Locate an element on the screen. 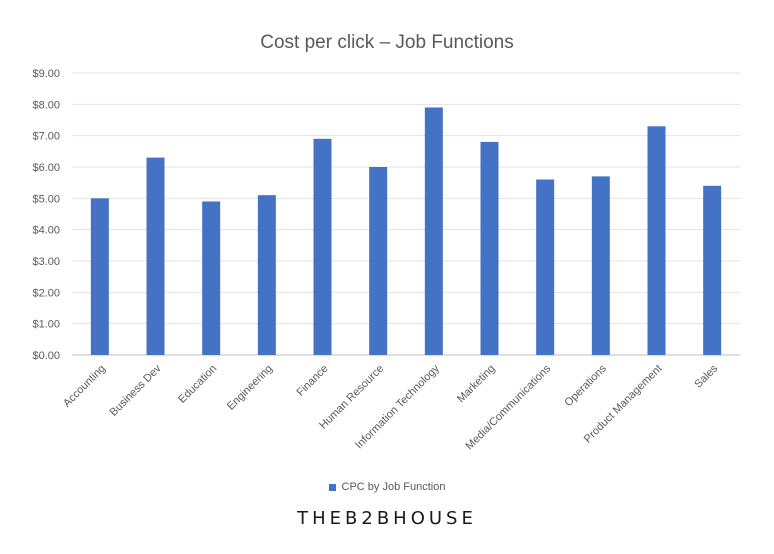 The image size is (774, 554). y-tick-label: $1.00 is located at coordinates (46, 325).